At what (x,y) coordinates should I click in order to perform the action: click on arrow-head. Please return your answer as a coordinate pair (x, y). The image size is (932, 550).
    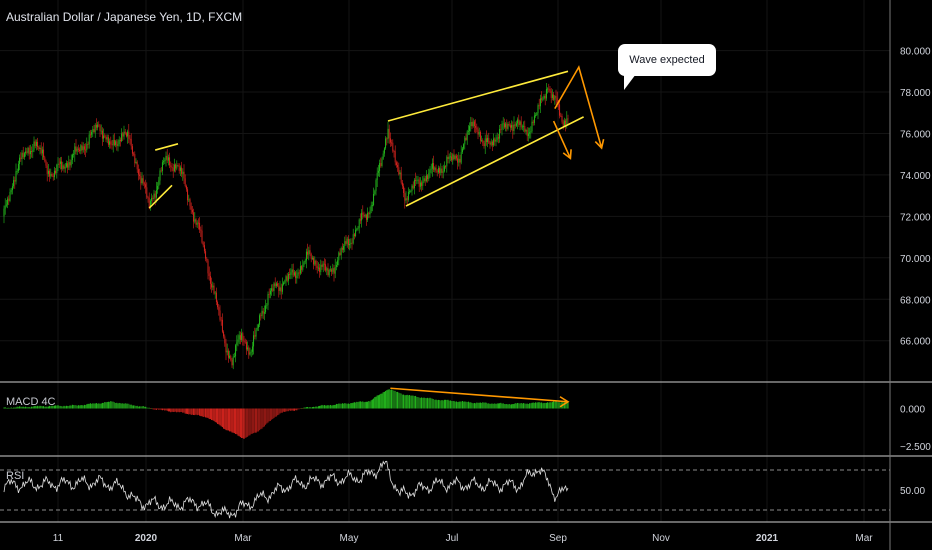
    Looking at the image, I should click on (567, 154).